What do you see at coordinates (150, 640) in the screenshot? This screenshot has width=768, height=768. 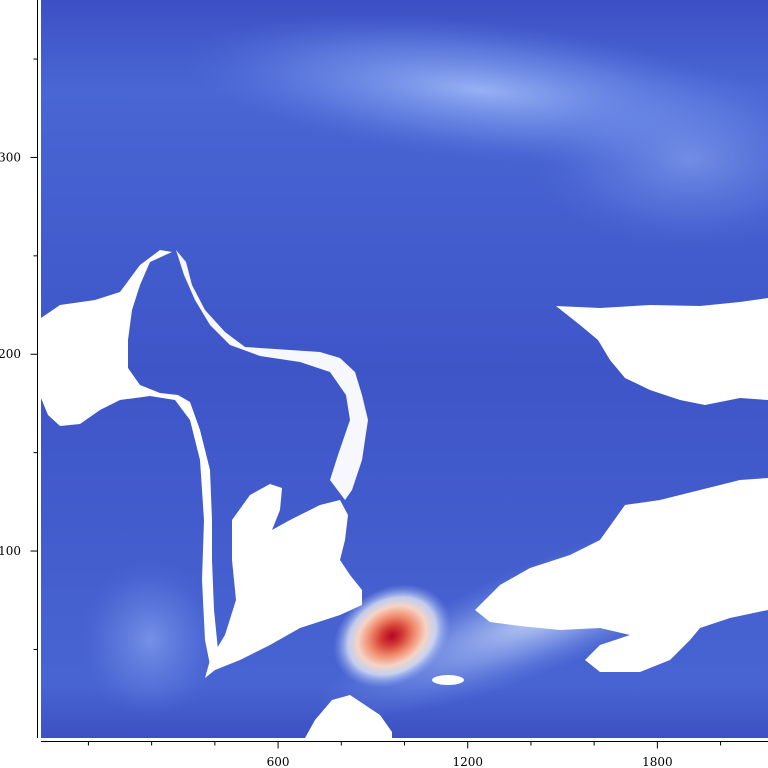 I see `heatmap-lower-left-glow` at bounding box center [150, 640].